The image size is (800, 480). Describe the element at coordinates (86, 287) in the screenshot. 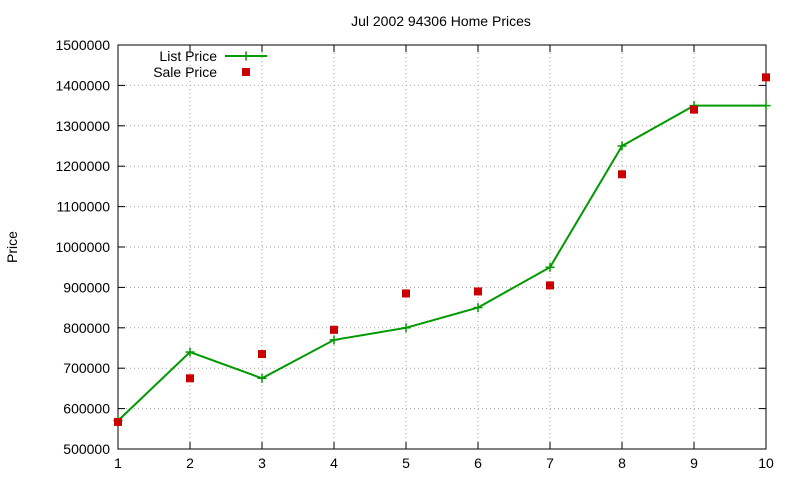

I see `y-tick-label: 900000` at that location.